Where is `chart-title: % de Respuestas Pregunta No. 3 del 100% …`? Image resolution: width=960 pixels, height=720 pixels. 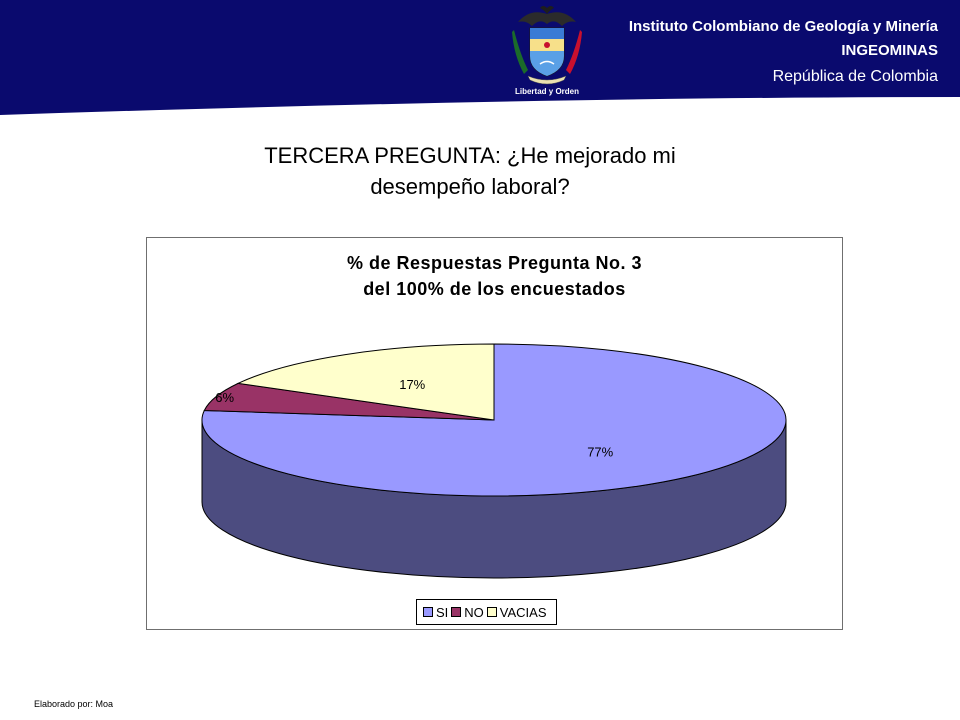 chart-title: % de Respuestas Pregunta No. 3 del 100% … is located at coordinates (494, 276).